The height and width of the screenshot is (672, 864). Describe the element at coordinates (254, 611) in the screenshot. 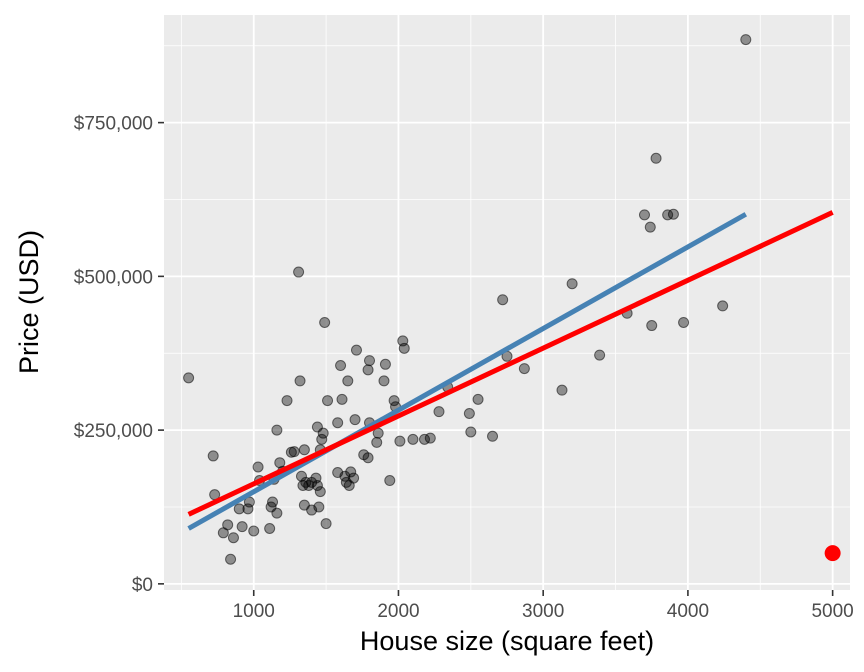

I see `x-tick-label: 1000` at that location.